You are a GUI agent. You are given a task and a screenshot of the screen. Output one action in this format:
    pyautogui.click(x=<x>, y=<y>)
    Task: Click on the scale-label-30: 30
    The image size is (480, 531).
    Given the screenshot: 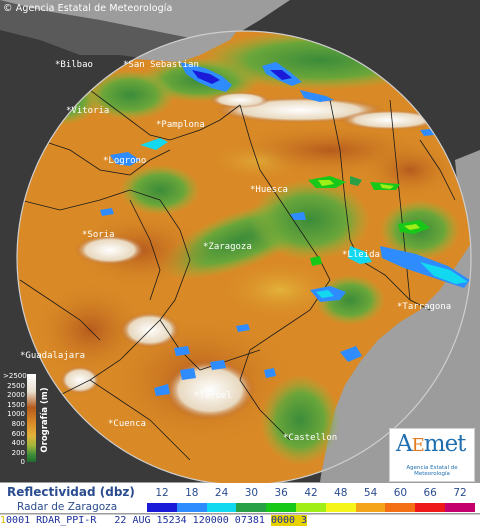 What is the action you would take?
    pyautogui.click(x=251, y=493)
    